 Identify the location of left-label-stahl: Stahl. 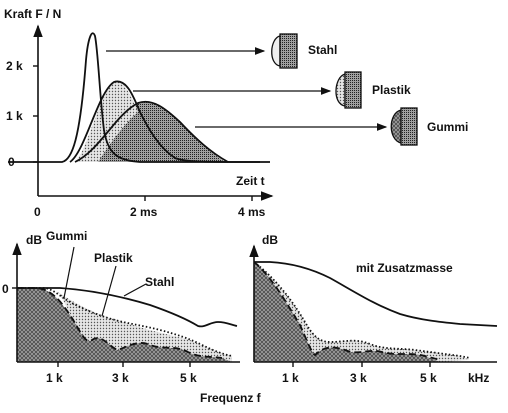
(159, 282).